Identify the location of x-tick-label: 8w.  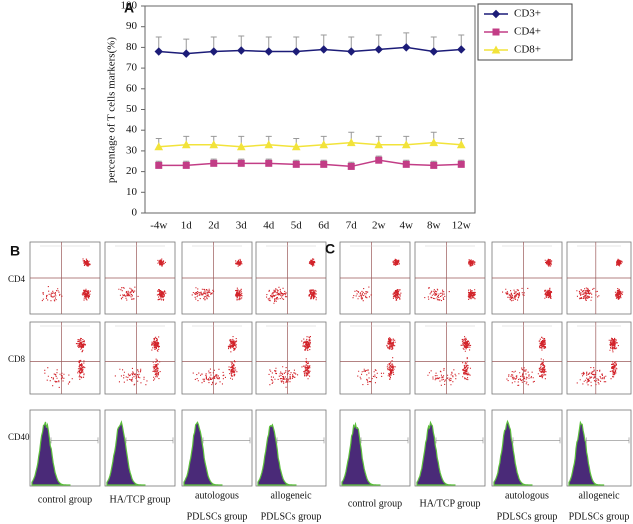
(434, 226).